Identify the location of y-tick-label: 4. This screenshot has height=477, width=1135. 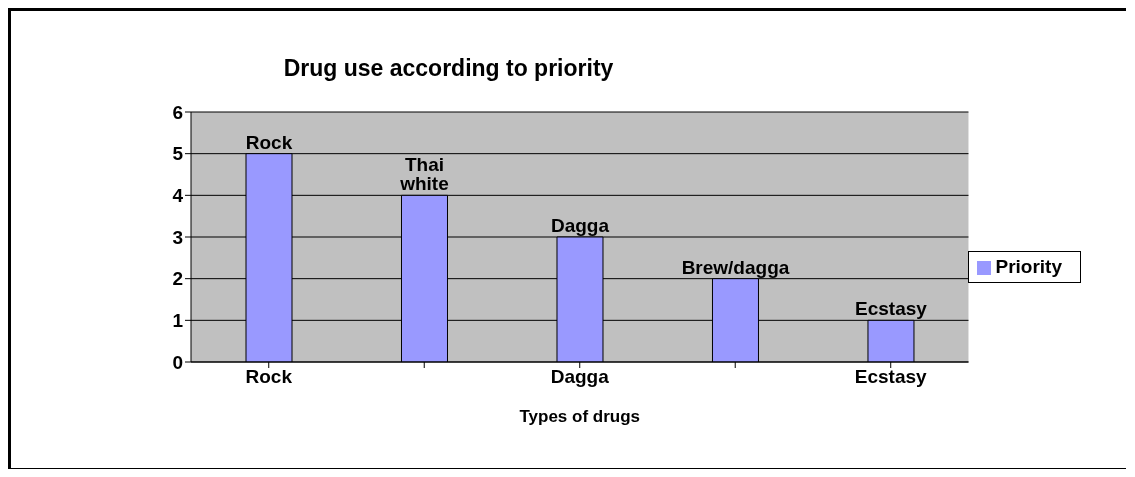
(178, 196).